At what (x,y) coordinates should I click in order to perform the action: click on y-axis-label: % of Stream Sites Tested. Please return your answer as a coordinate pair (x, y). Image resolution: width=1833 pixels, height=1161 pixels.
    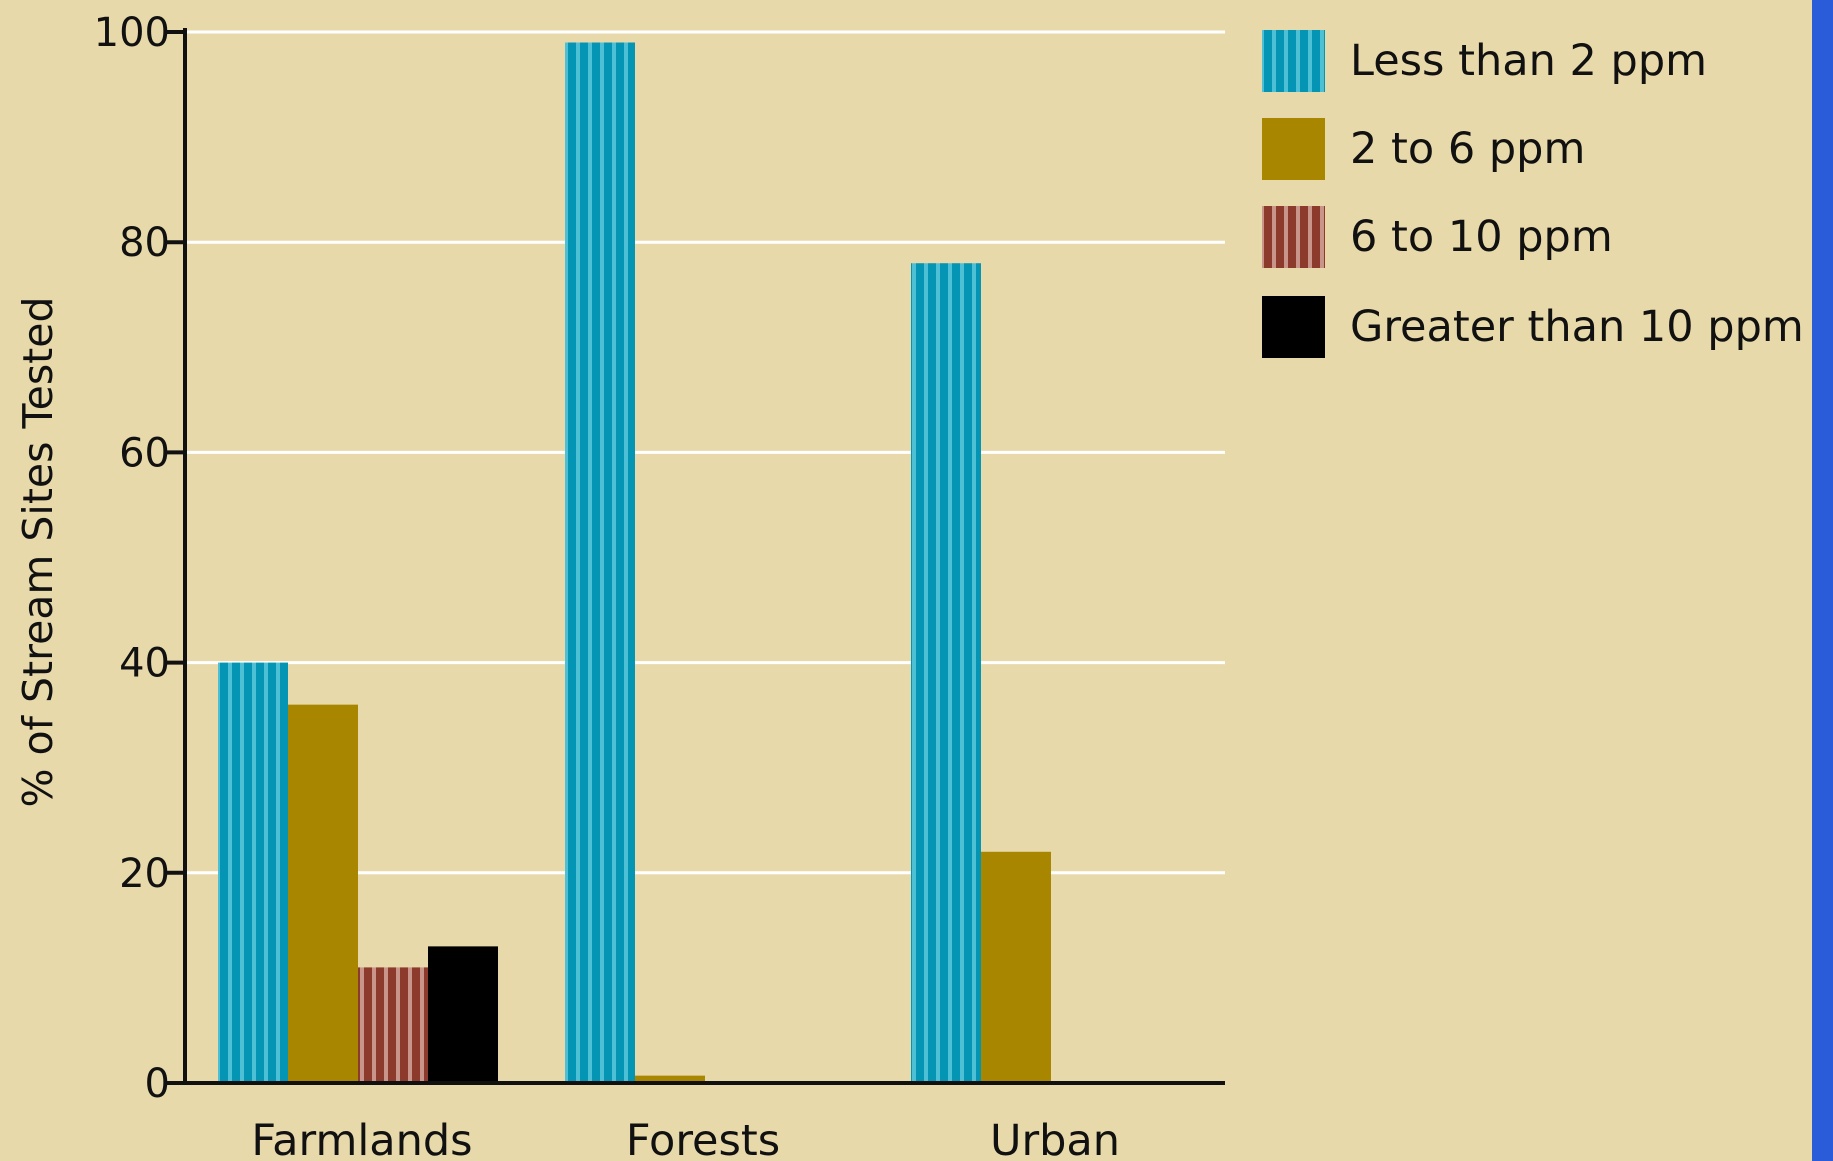
    Looking at the image, I should click on (38, 551).